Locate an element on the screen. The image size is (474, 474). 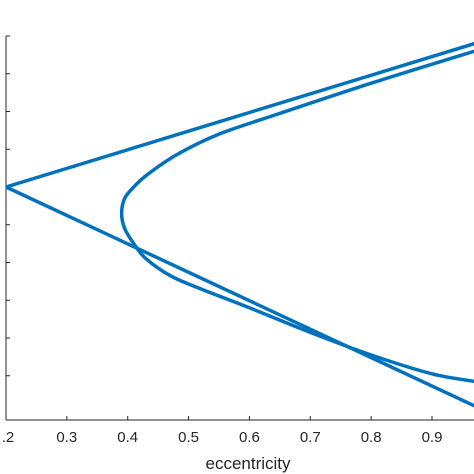
x-tick-label: 0.3 is located at coordinates (66, 437).